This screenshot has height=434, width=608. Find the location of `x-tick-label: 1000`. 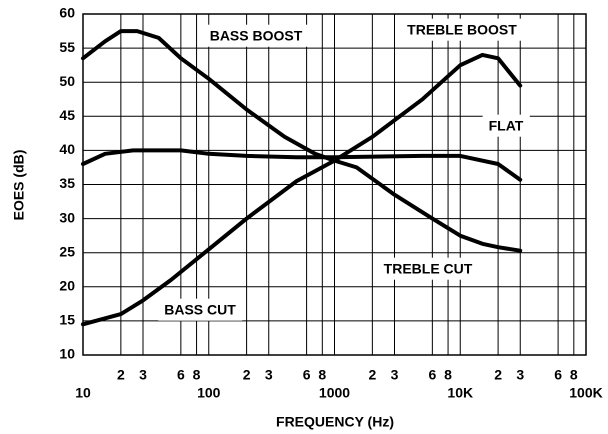

x-tick-label: 1000 is located at coordinates (334, 393).